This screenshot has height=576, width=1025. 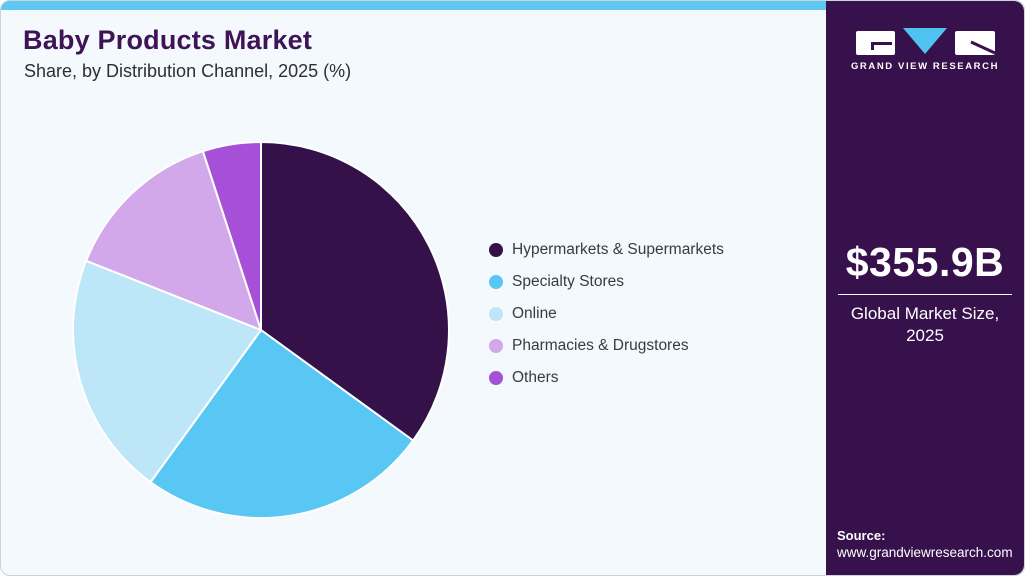 I want to click on legend-label: Hypermarkets & Supermarkets, so click(x=618, y=249).